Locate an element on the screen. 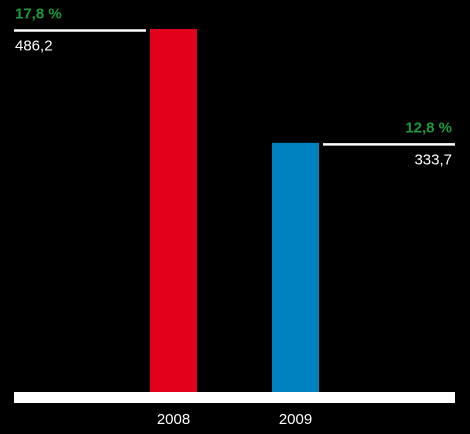 The image size is (470, 434). x-tick-label-2008: 2008 is located at coordinates (173, 419).